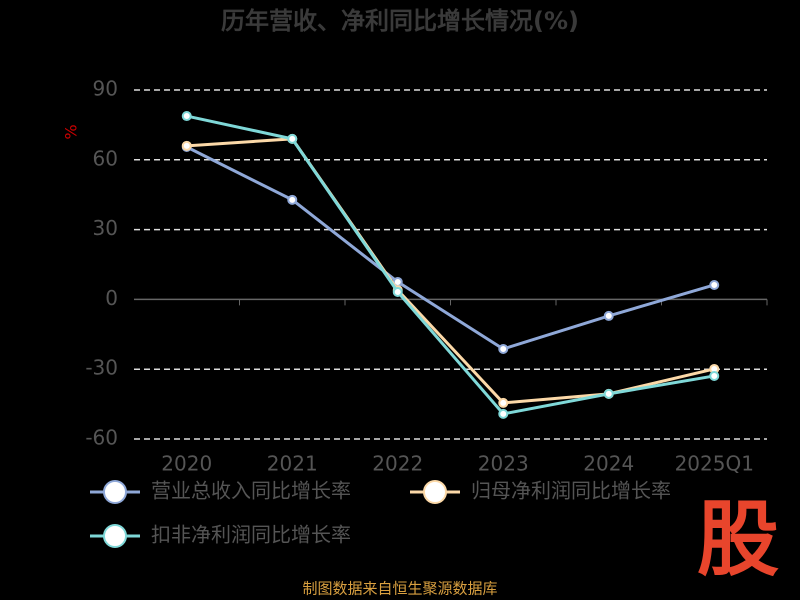  Describe the element at coordinates (400, 21) in the screenshot. I see `chart-title: 历年营收、净利同比增长情况(%)` at that location.